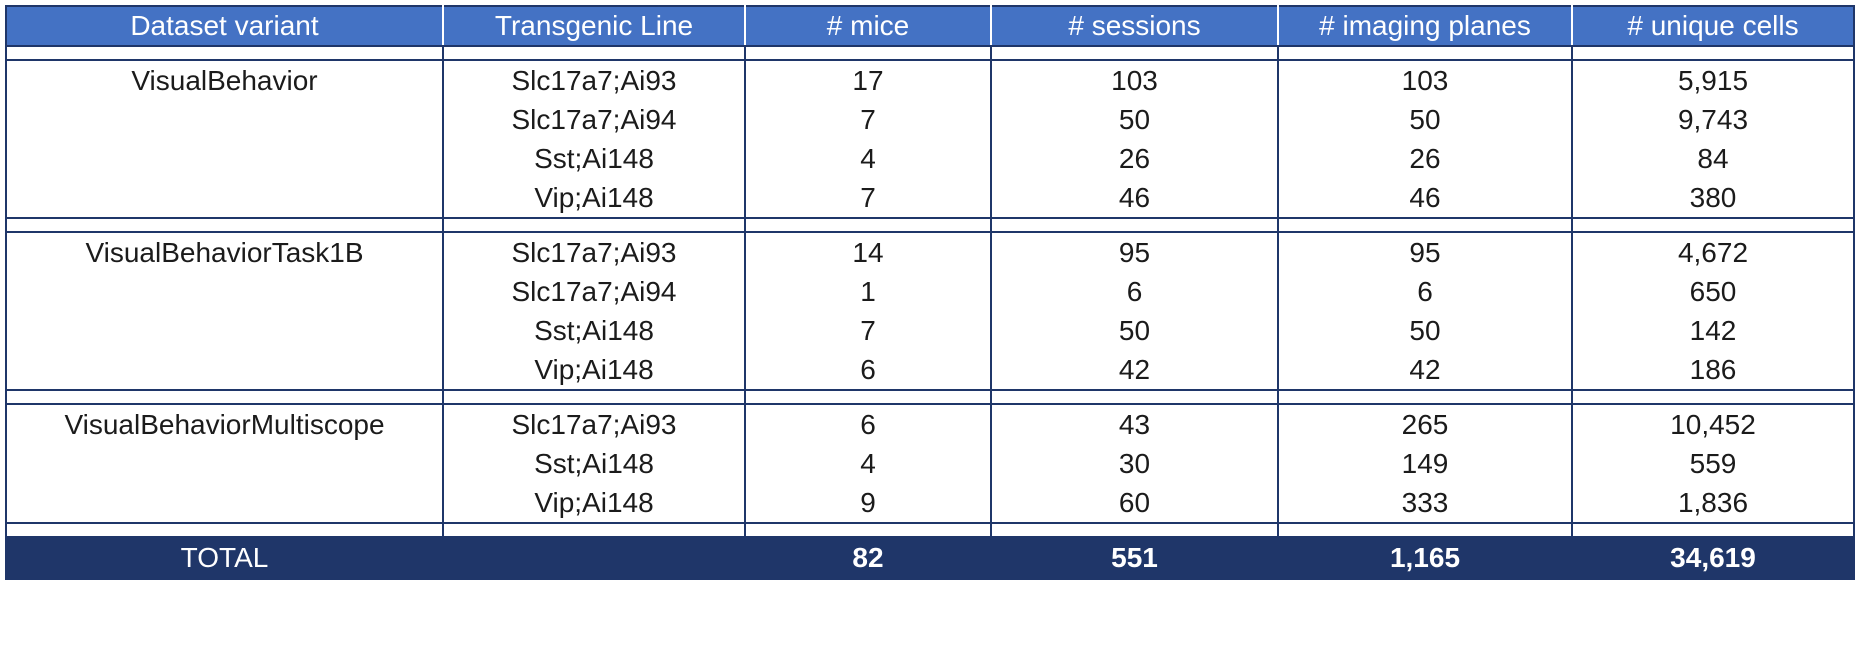 This screenshot has height=650, width=1858. Describe the element at coordinates (1134, 158) in the screenshot. I see `sessions-cell: 26` at that location.